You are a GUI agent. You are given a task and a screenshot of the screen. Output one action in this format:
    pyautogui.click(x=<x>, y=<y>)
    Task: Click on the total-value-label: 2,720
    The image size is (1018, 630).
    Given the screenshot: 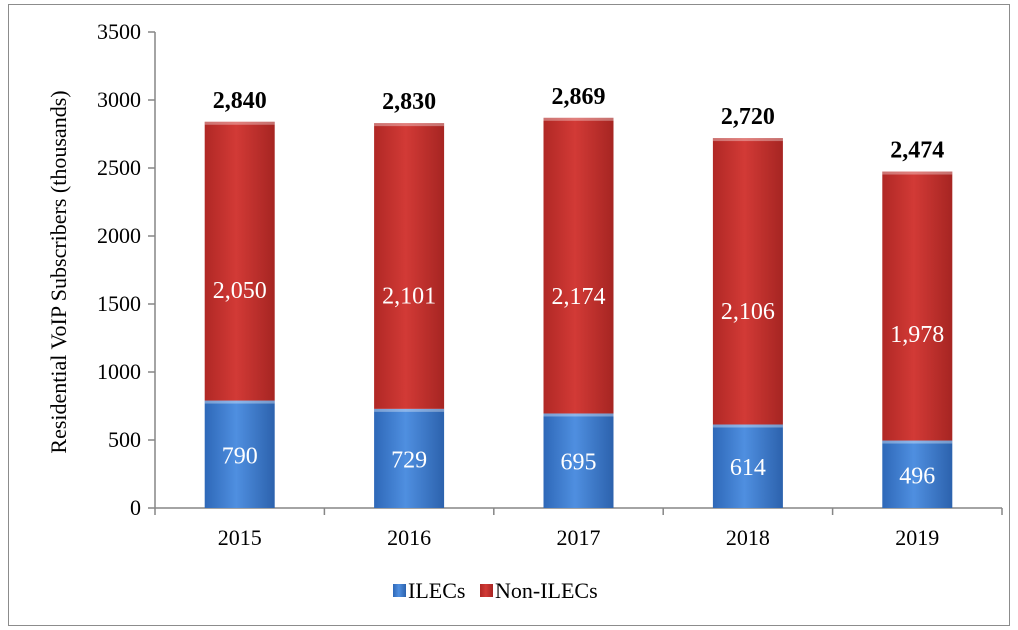 What is the action you would take?
    pyautogui.click(x=748, y=117)
    